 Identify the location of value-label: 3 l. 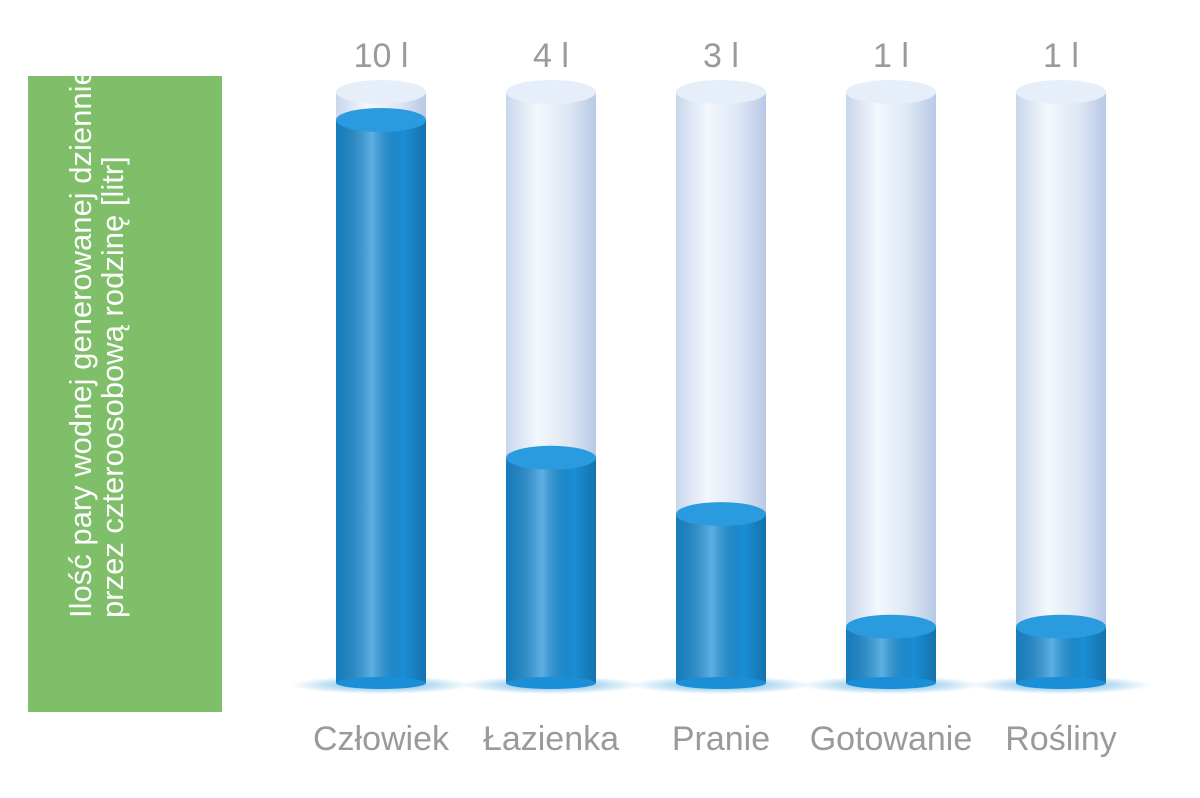
(721, 56).